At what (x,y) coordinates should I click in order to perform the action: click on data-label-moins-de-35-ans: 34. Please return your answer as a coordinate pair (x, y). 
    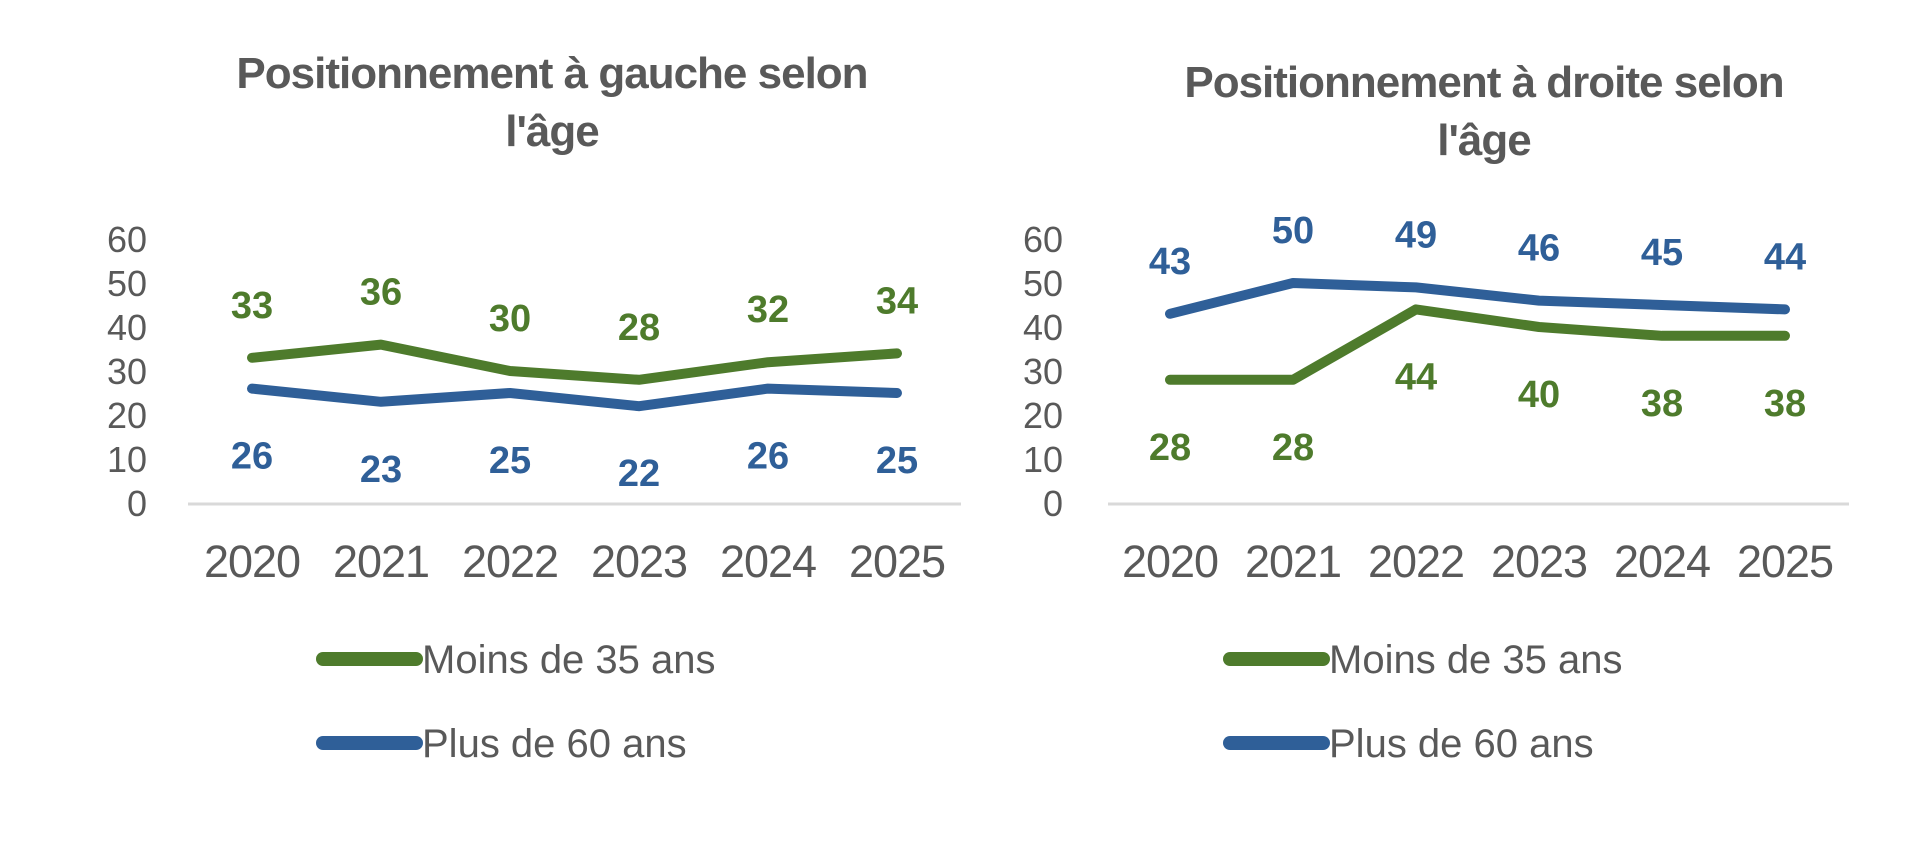
    Looking at the image, I should click on (897, 301).